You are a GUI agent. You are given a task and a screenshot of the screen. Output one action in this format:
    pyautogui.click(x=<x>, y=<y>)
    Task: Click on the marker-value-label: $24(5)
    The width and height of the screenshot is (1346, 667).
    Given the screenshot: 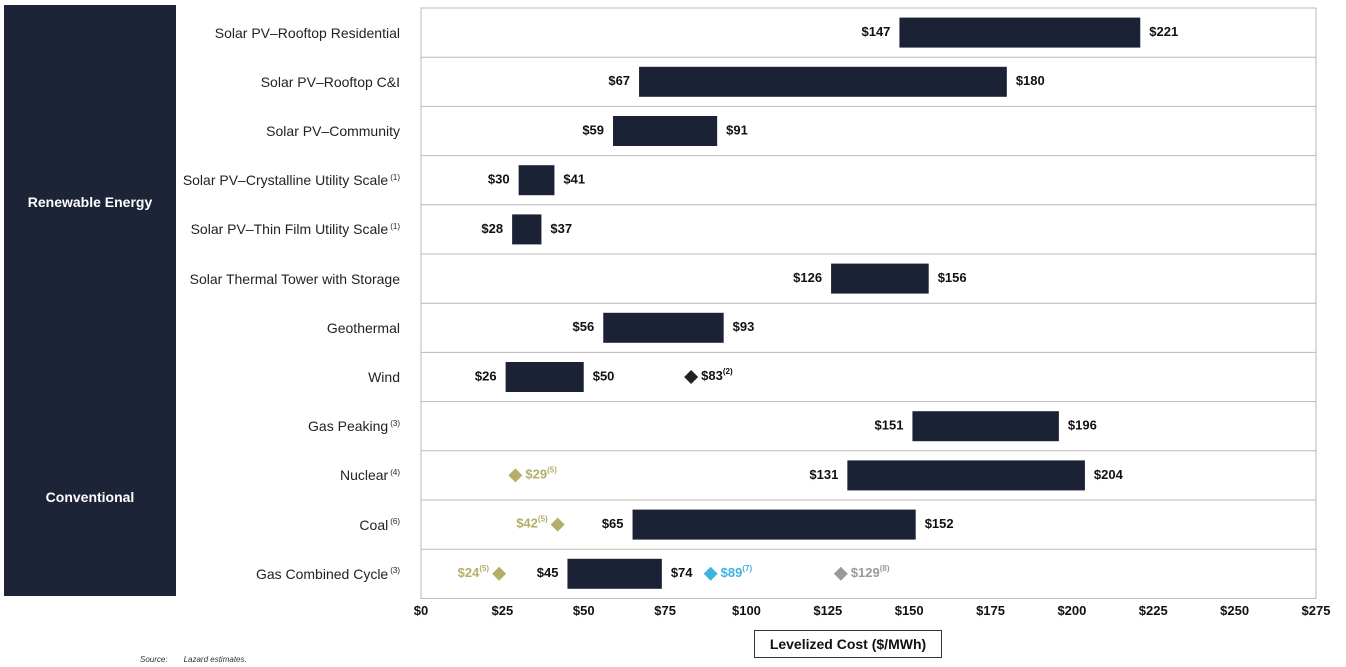 What is the action you would take?
    pyautogui.click(x=474, y=572)
    